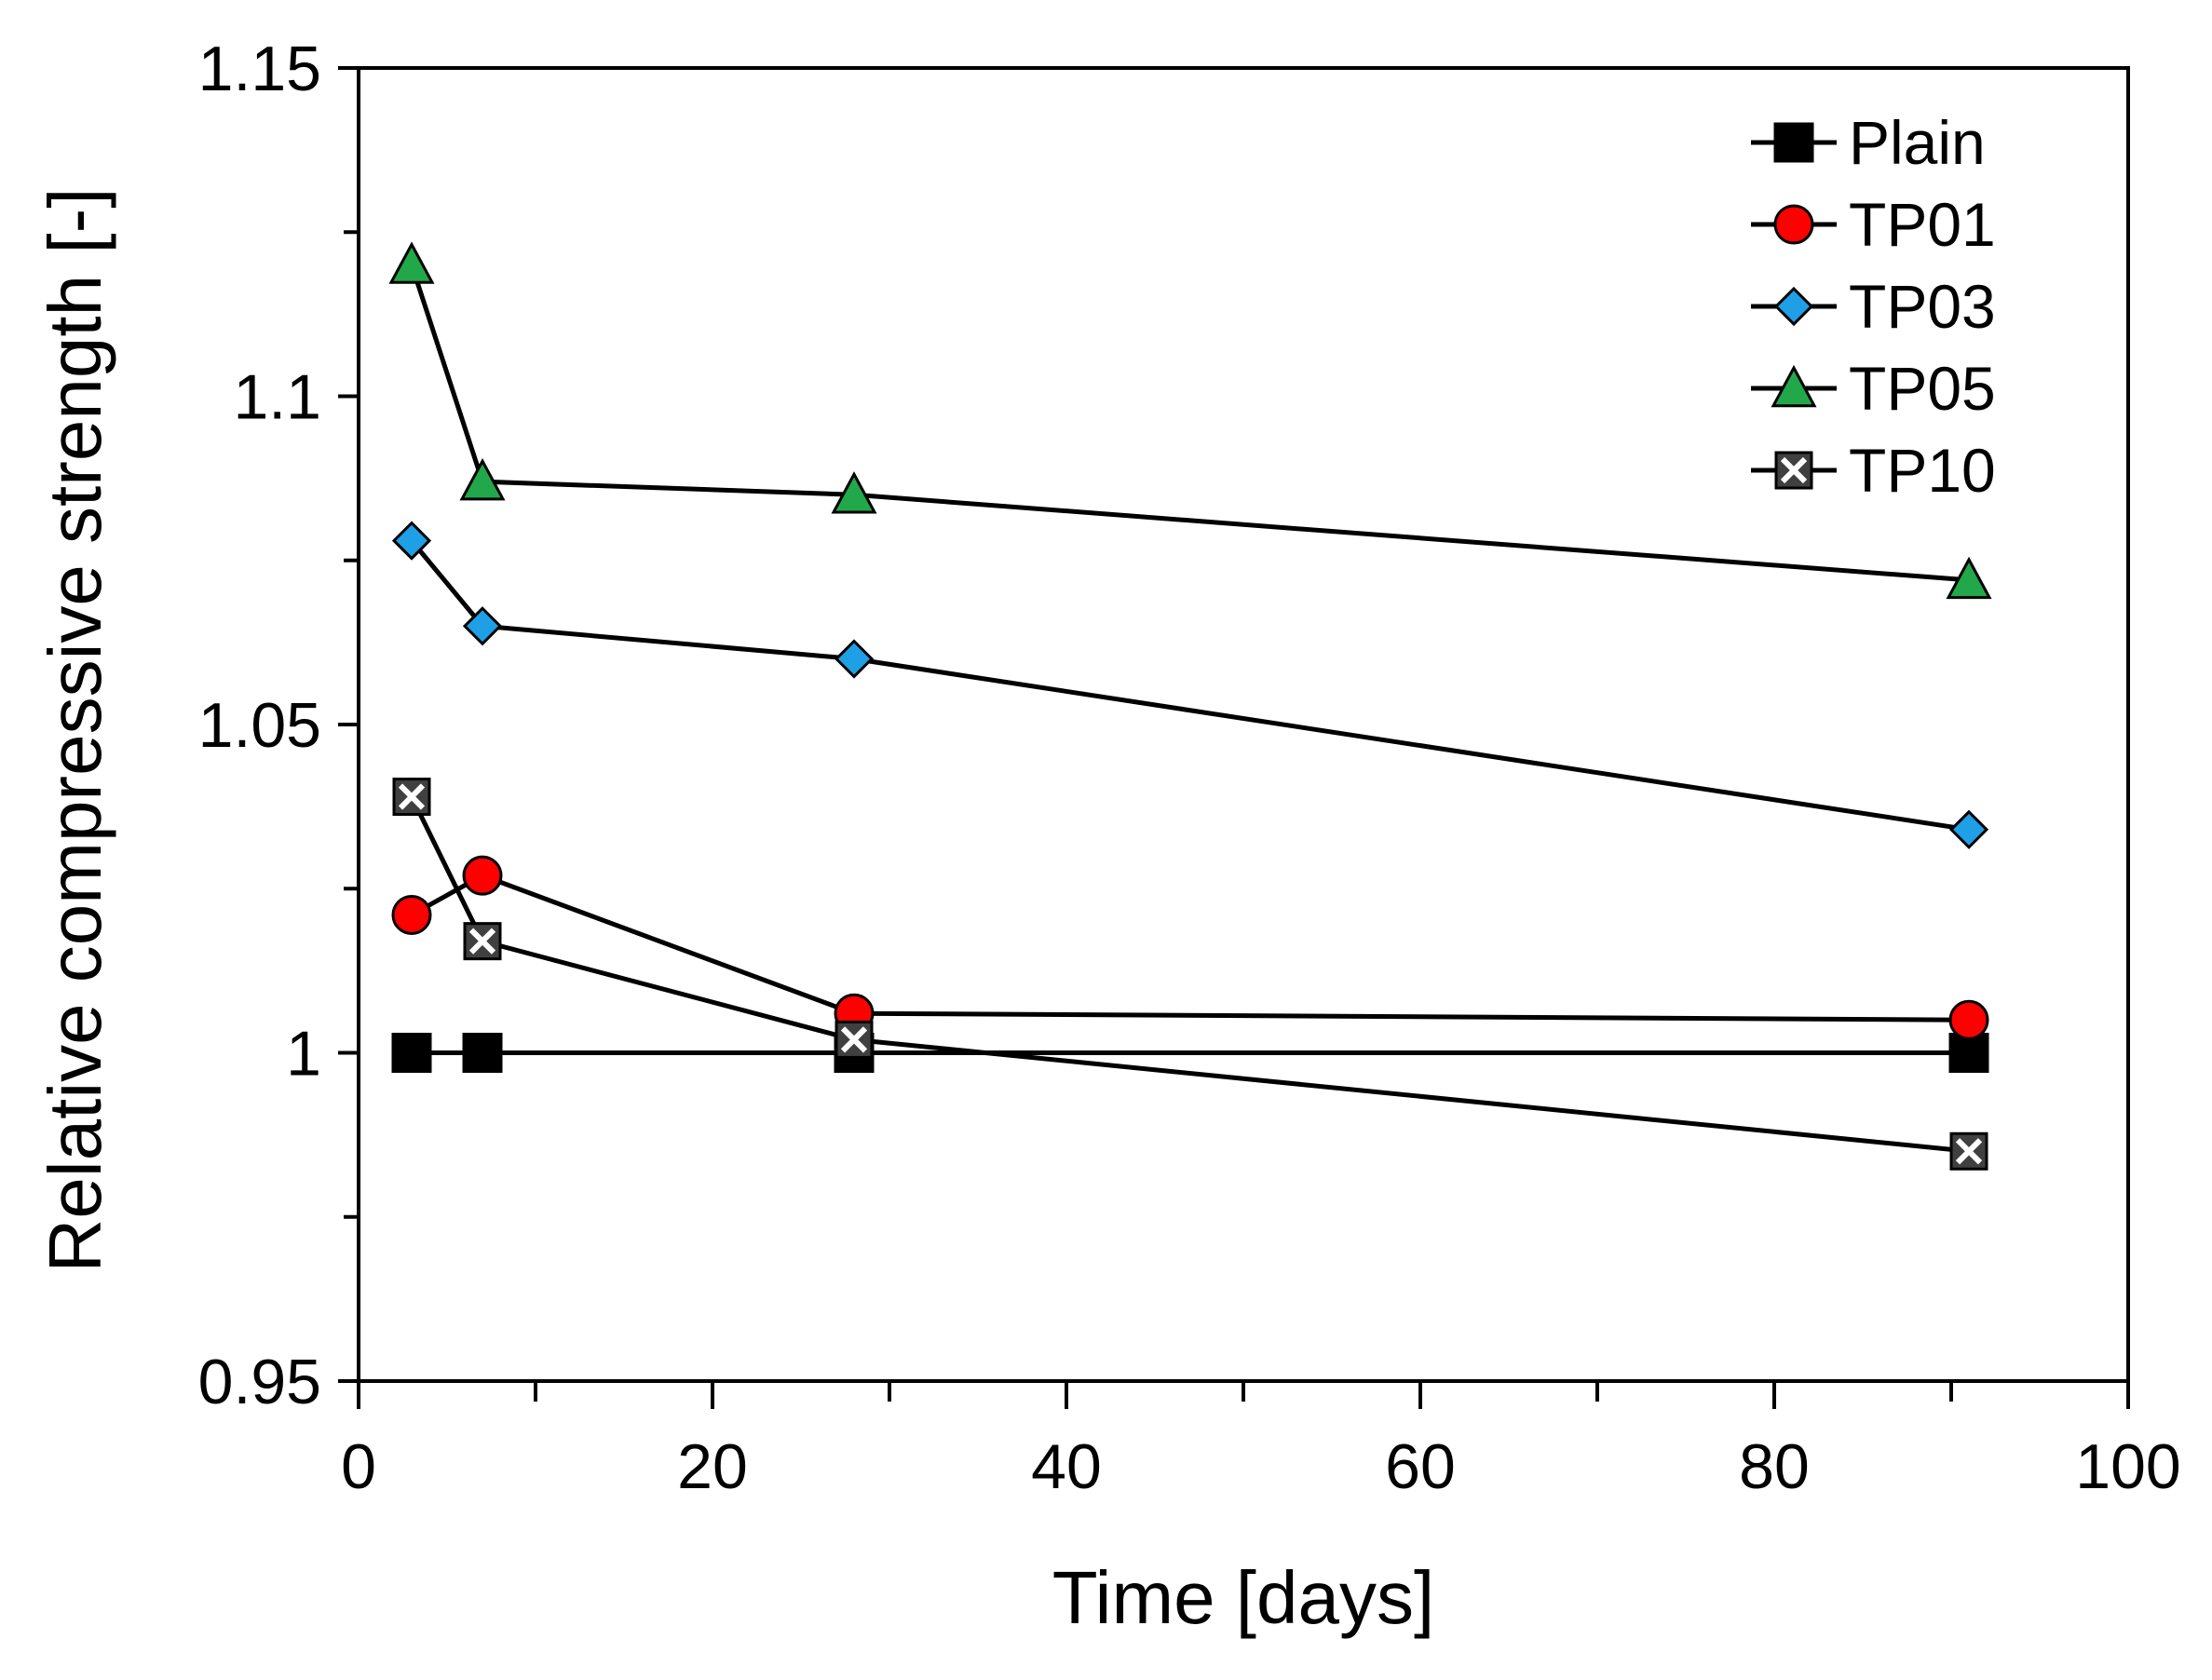 Image resolution: width=2212 pixels, height=1680 pixels. What do you see at coordinates (1918, 142) in the screenshot?
I see `legend-label: Plain` at bounding box center [1918, 142].